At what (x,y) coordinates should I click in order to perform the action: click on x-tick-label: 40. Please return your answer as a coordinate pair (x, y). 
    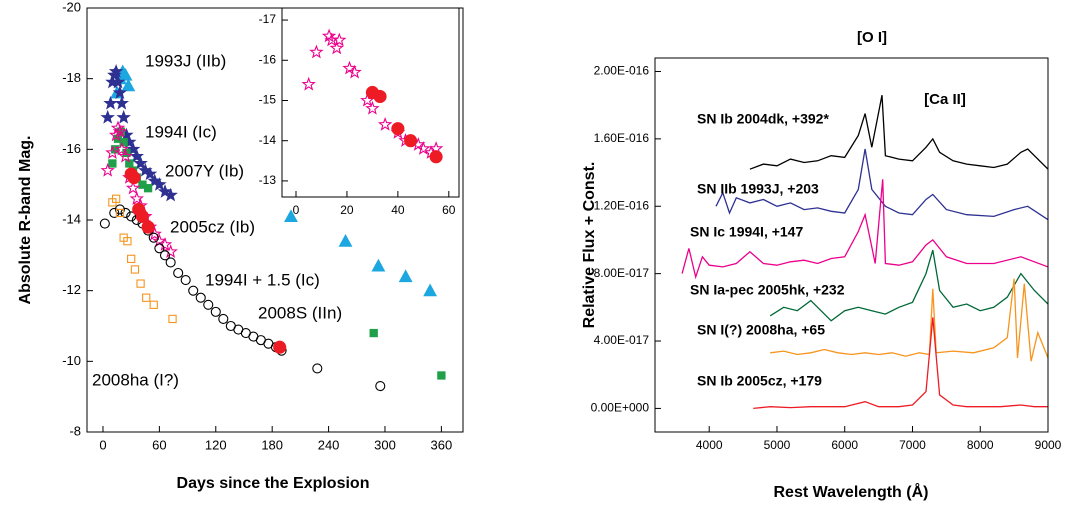
    Looking at the image, I should click on (398, 210).